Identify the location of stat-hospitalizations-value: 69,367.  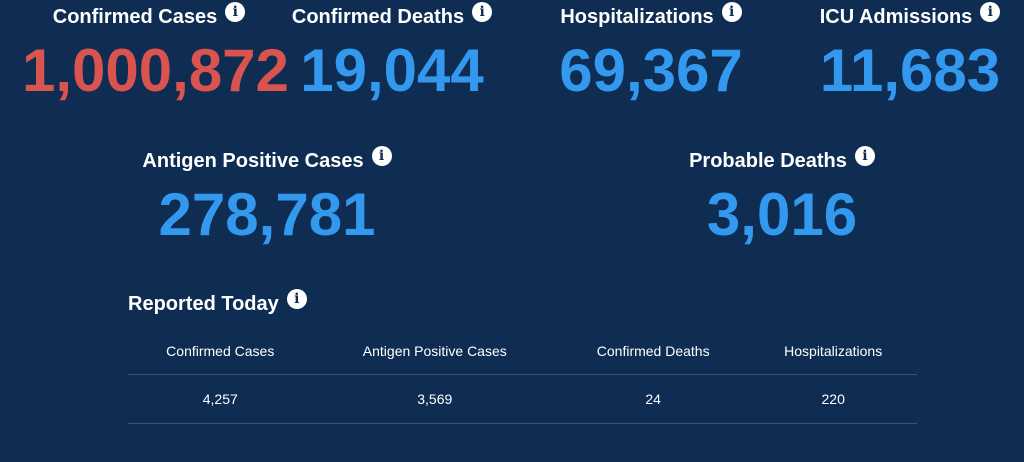
(651, 70).